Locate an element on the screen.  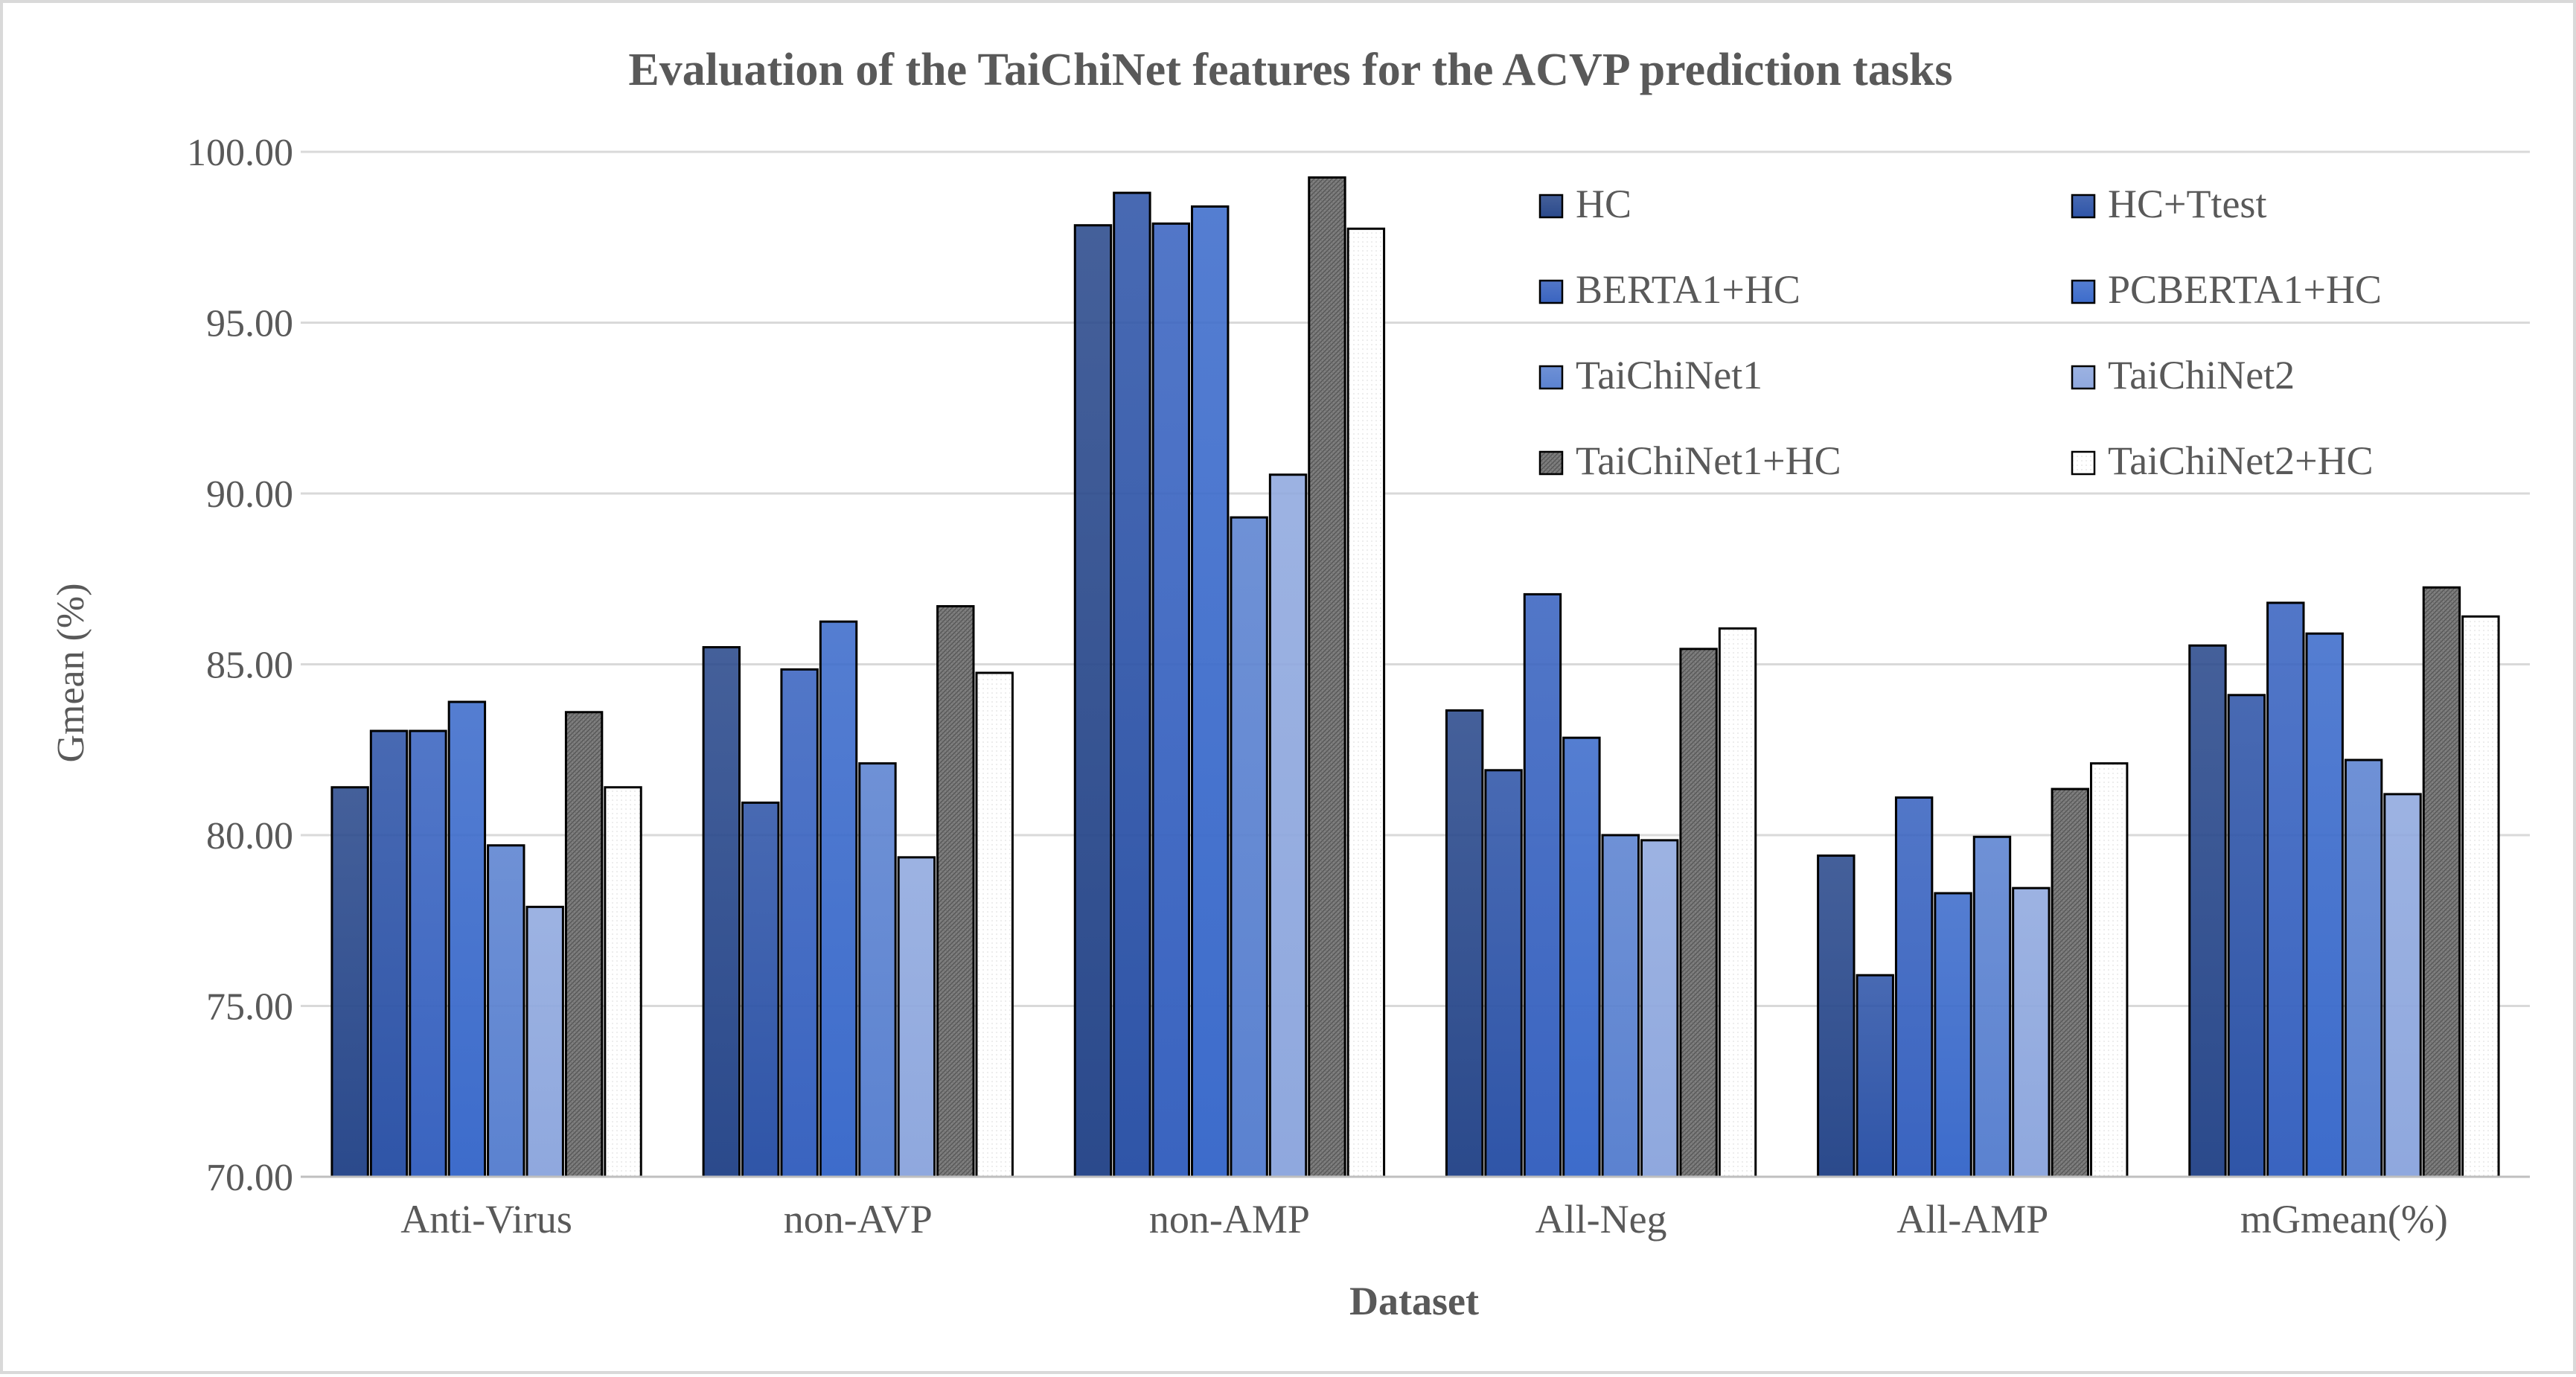
bar-mgmean--7 is located at coordinates (2480, 896).